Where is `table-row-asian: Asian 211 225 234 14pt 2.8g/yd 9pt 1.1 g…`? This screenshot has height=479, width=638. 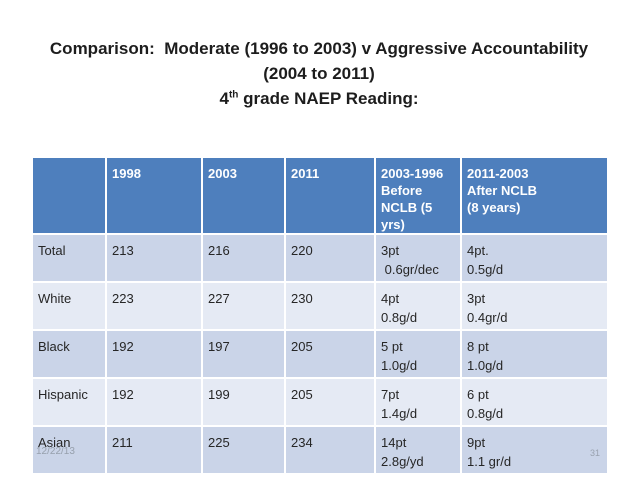
table-row-asian: Asian 211 225 234 14pt 2.8g/yd 9pt 1.1 g… is located at coordinates (320, 451).